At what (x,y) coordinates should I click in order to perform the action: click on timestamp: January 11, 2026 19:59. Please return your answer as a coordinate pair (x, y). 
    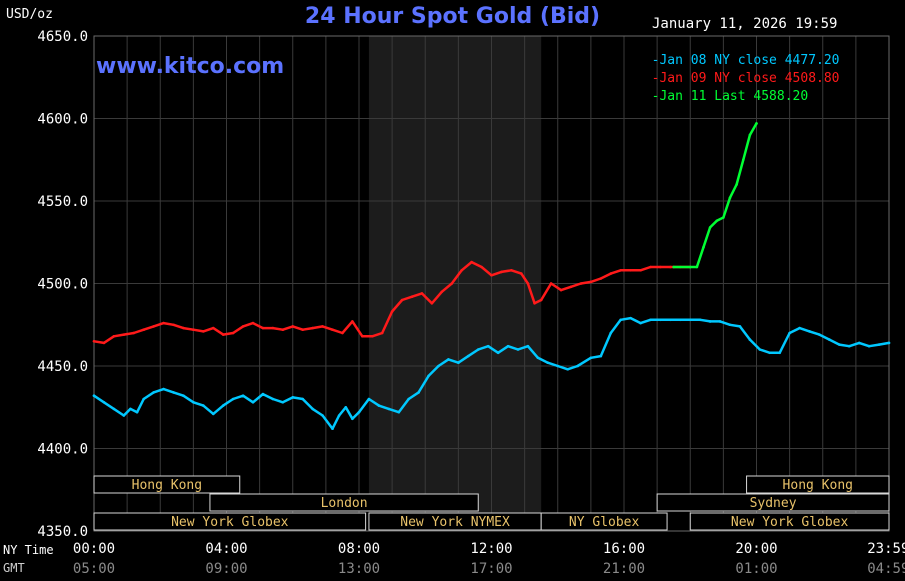
    Looking at the image, I should click on (745, 24).